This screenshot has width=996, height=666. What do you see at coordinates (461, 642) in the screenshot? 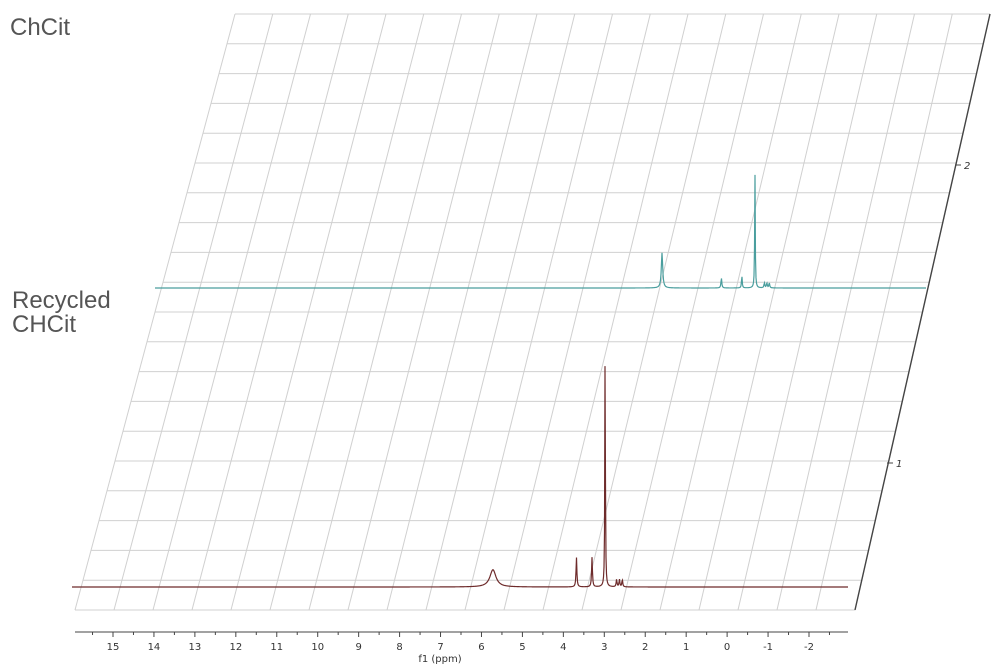
I see `x-axis-ticks: 15 14 13 12 11 10 9 8 7 6 5 4 3 2 1 0 -1 -2` at bounding box center [461, 642].